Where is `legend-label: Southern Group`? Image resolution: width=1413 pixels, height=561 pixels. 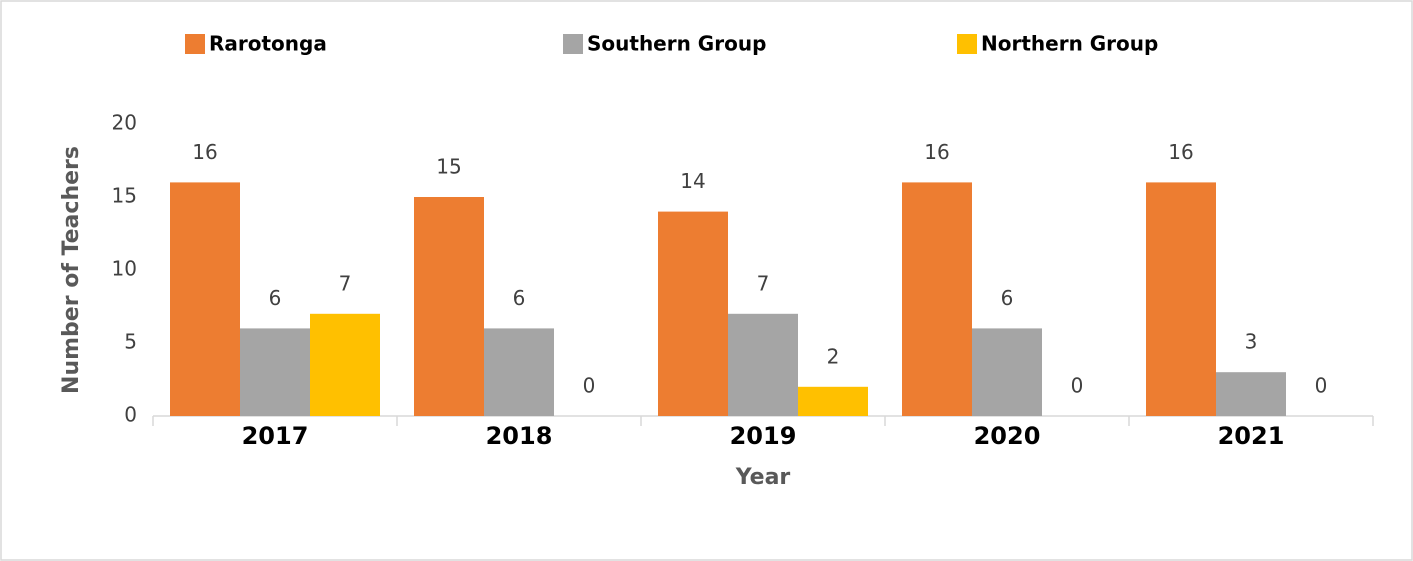
legend-label: Southern Group is located at coordinates (676, 44).